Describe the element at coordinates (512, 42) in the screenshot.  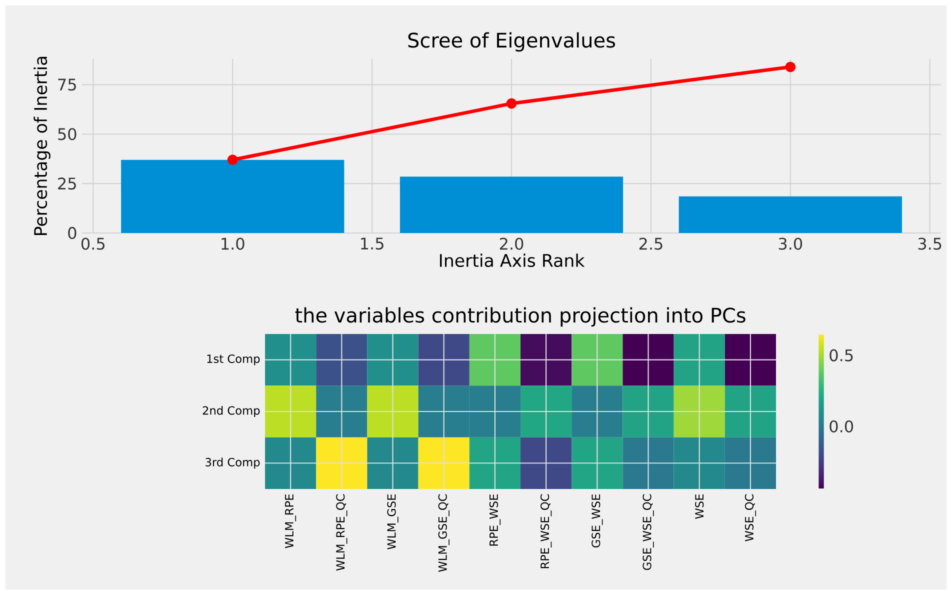
I see `chart-title: Scree of Eigenvalues` at that location.